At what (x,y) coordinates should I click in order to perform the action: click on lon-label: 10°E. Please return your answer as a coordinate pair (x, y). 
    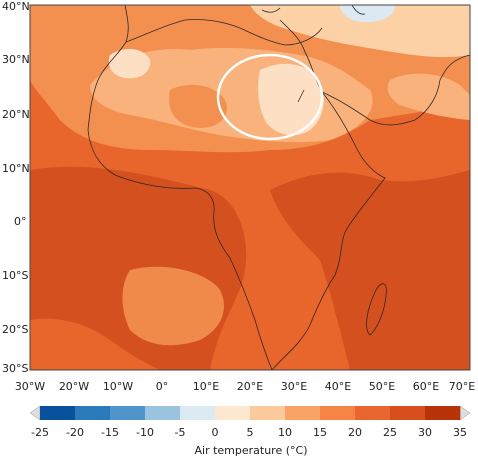
    Looking at the image, I should click on (206, 386).